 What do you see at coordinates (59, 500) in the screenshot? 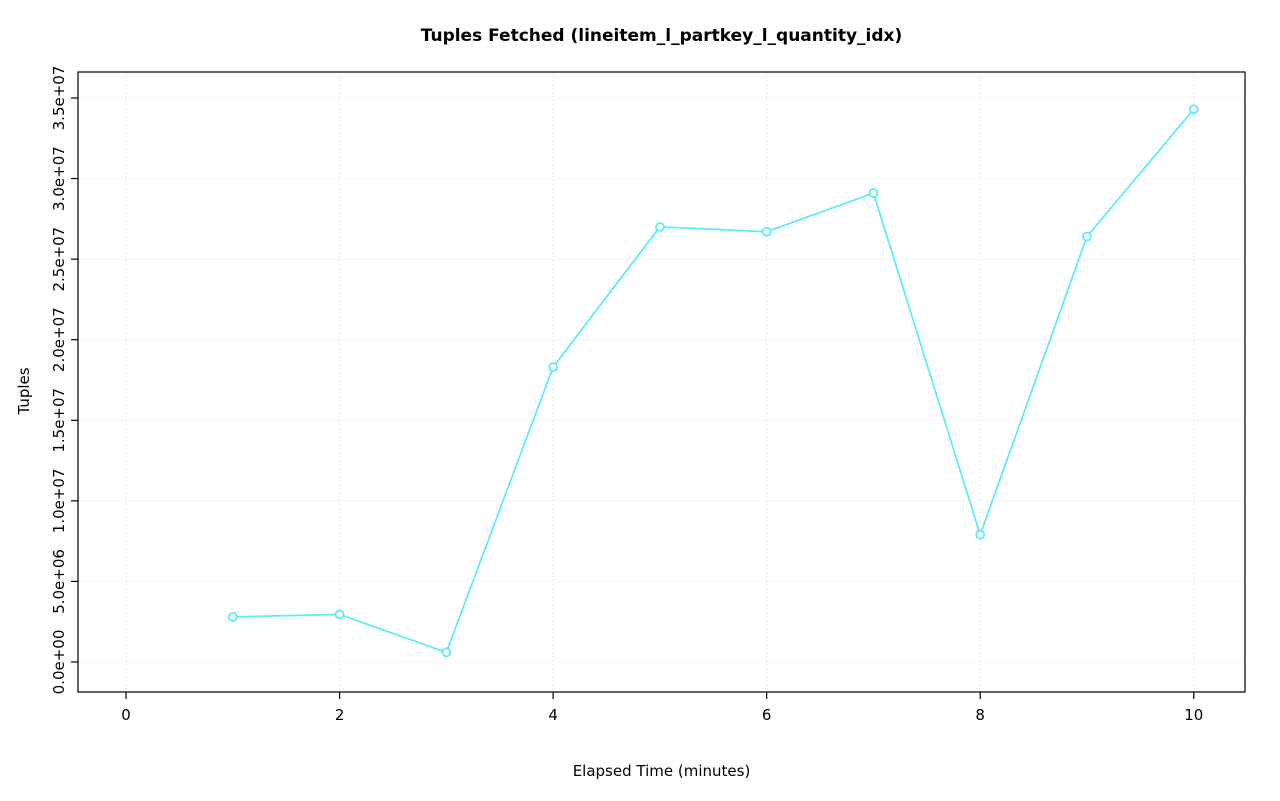
I see `y-tick-label: 1.0e+07` at bounding box center [59, 500].